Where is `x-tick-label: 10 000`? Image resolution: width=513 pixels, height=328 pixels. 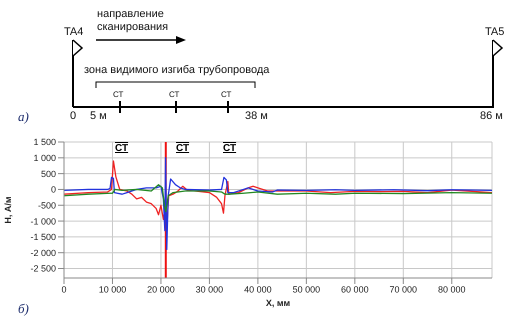 x-tick-label: 10 000 is located at coordinates (112, 289).